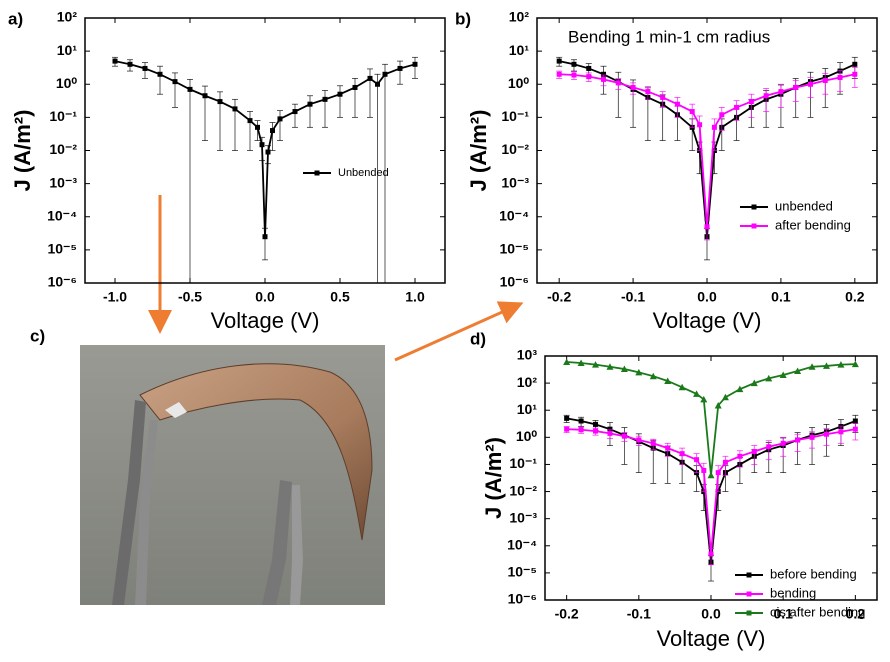 The height and width of the screenshot is (662, 890). What do you see at coordinates (567, 614) in the screenshot?
I see `x-tick-label: -0.2` at bounding box center [567, 614].